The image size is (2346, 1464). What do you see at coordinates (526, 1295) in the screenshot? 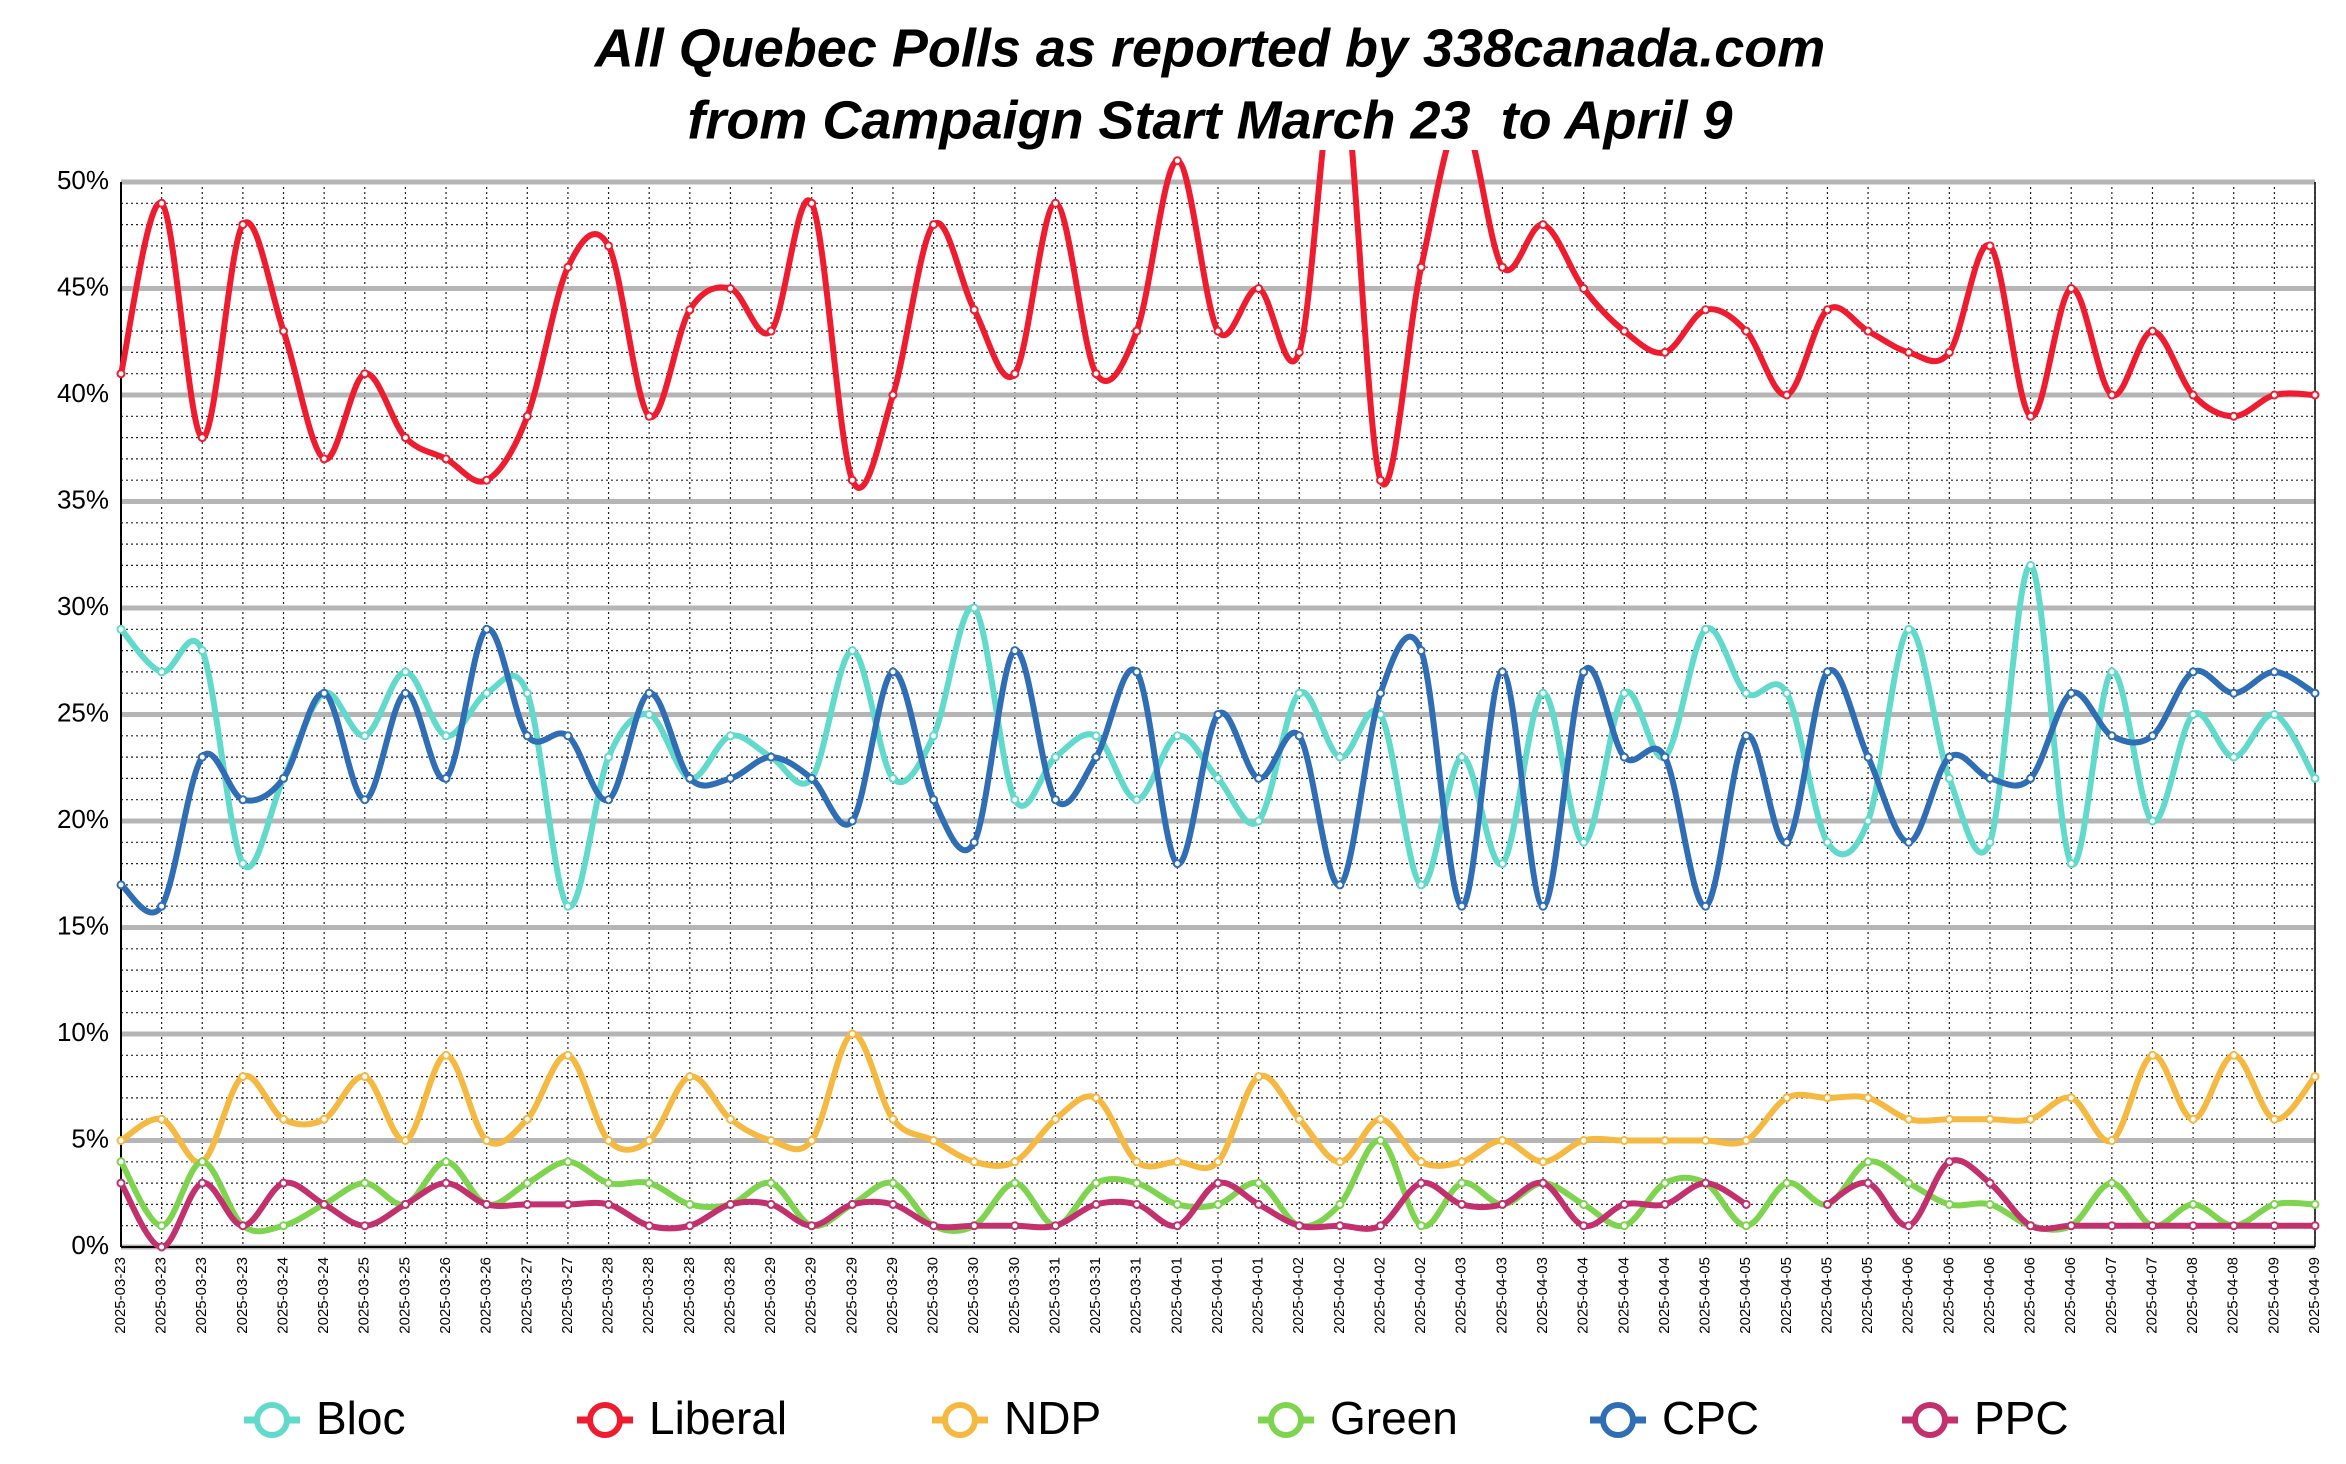
I see `x-tick-label: 2025-03-27` at bounding box center [526, 1295].